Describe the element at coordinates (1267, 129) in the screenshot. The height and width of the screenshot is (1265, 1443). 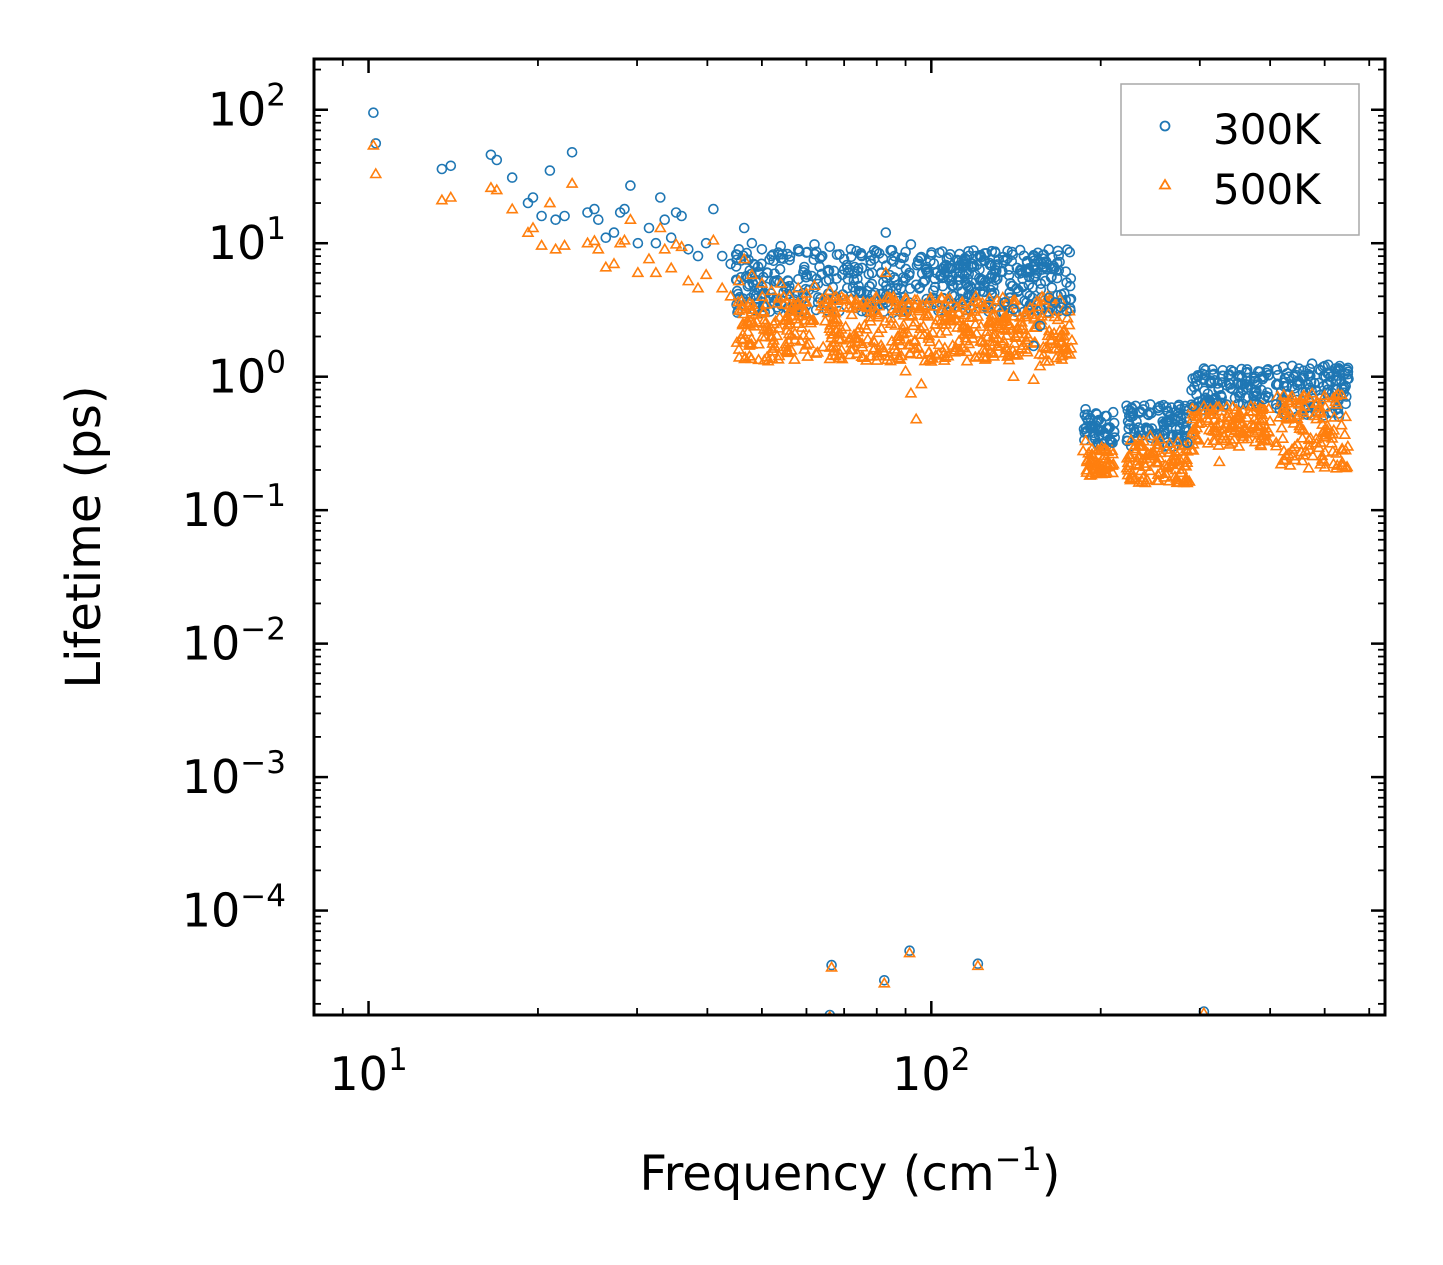
I see `legend-label-300k: 300K` at that location.